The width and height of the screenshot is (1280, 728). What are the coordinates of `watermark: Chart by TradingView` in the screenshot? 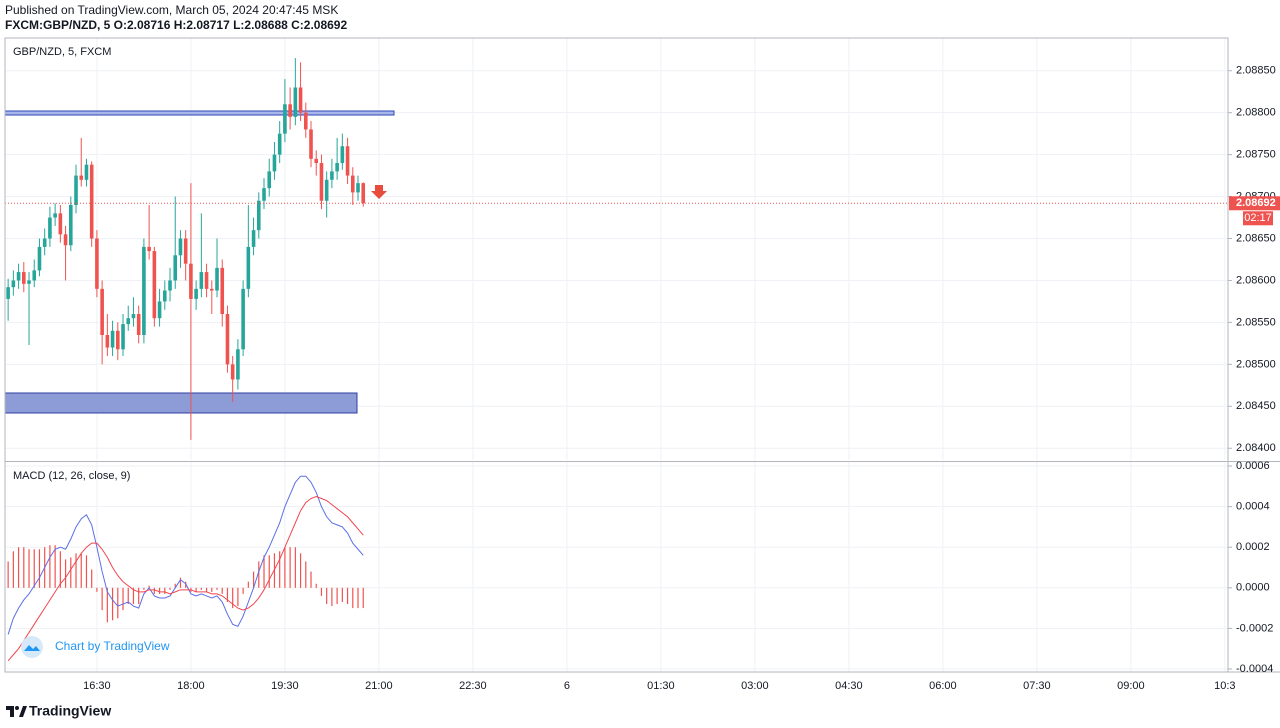 It's located at (112, 646).